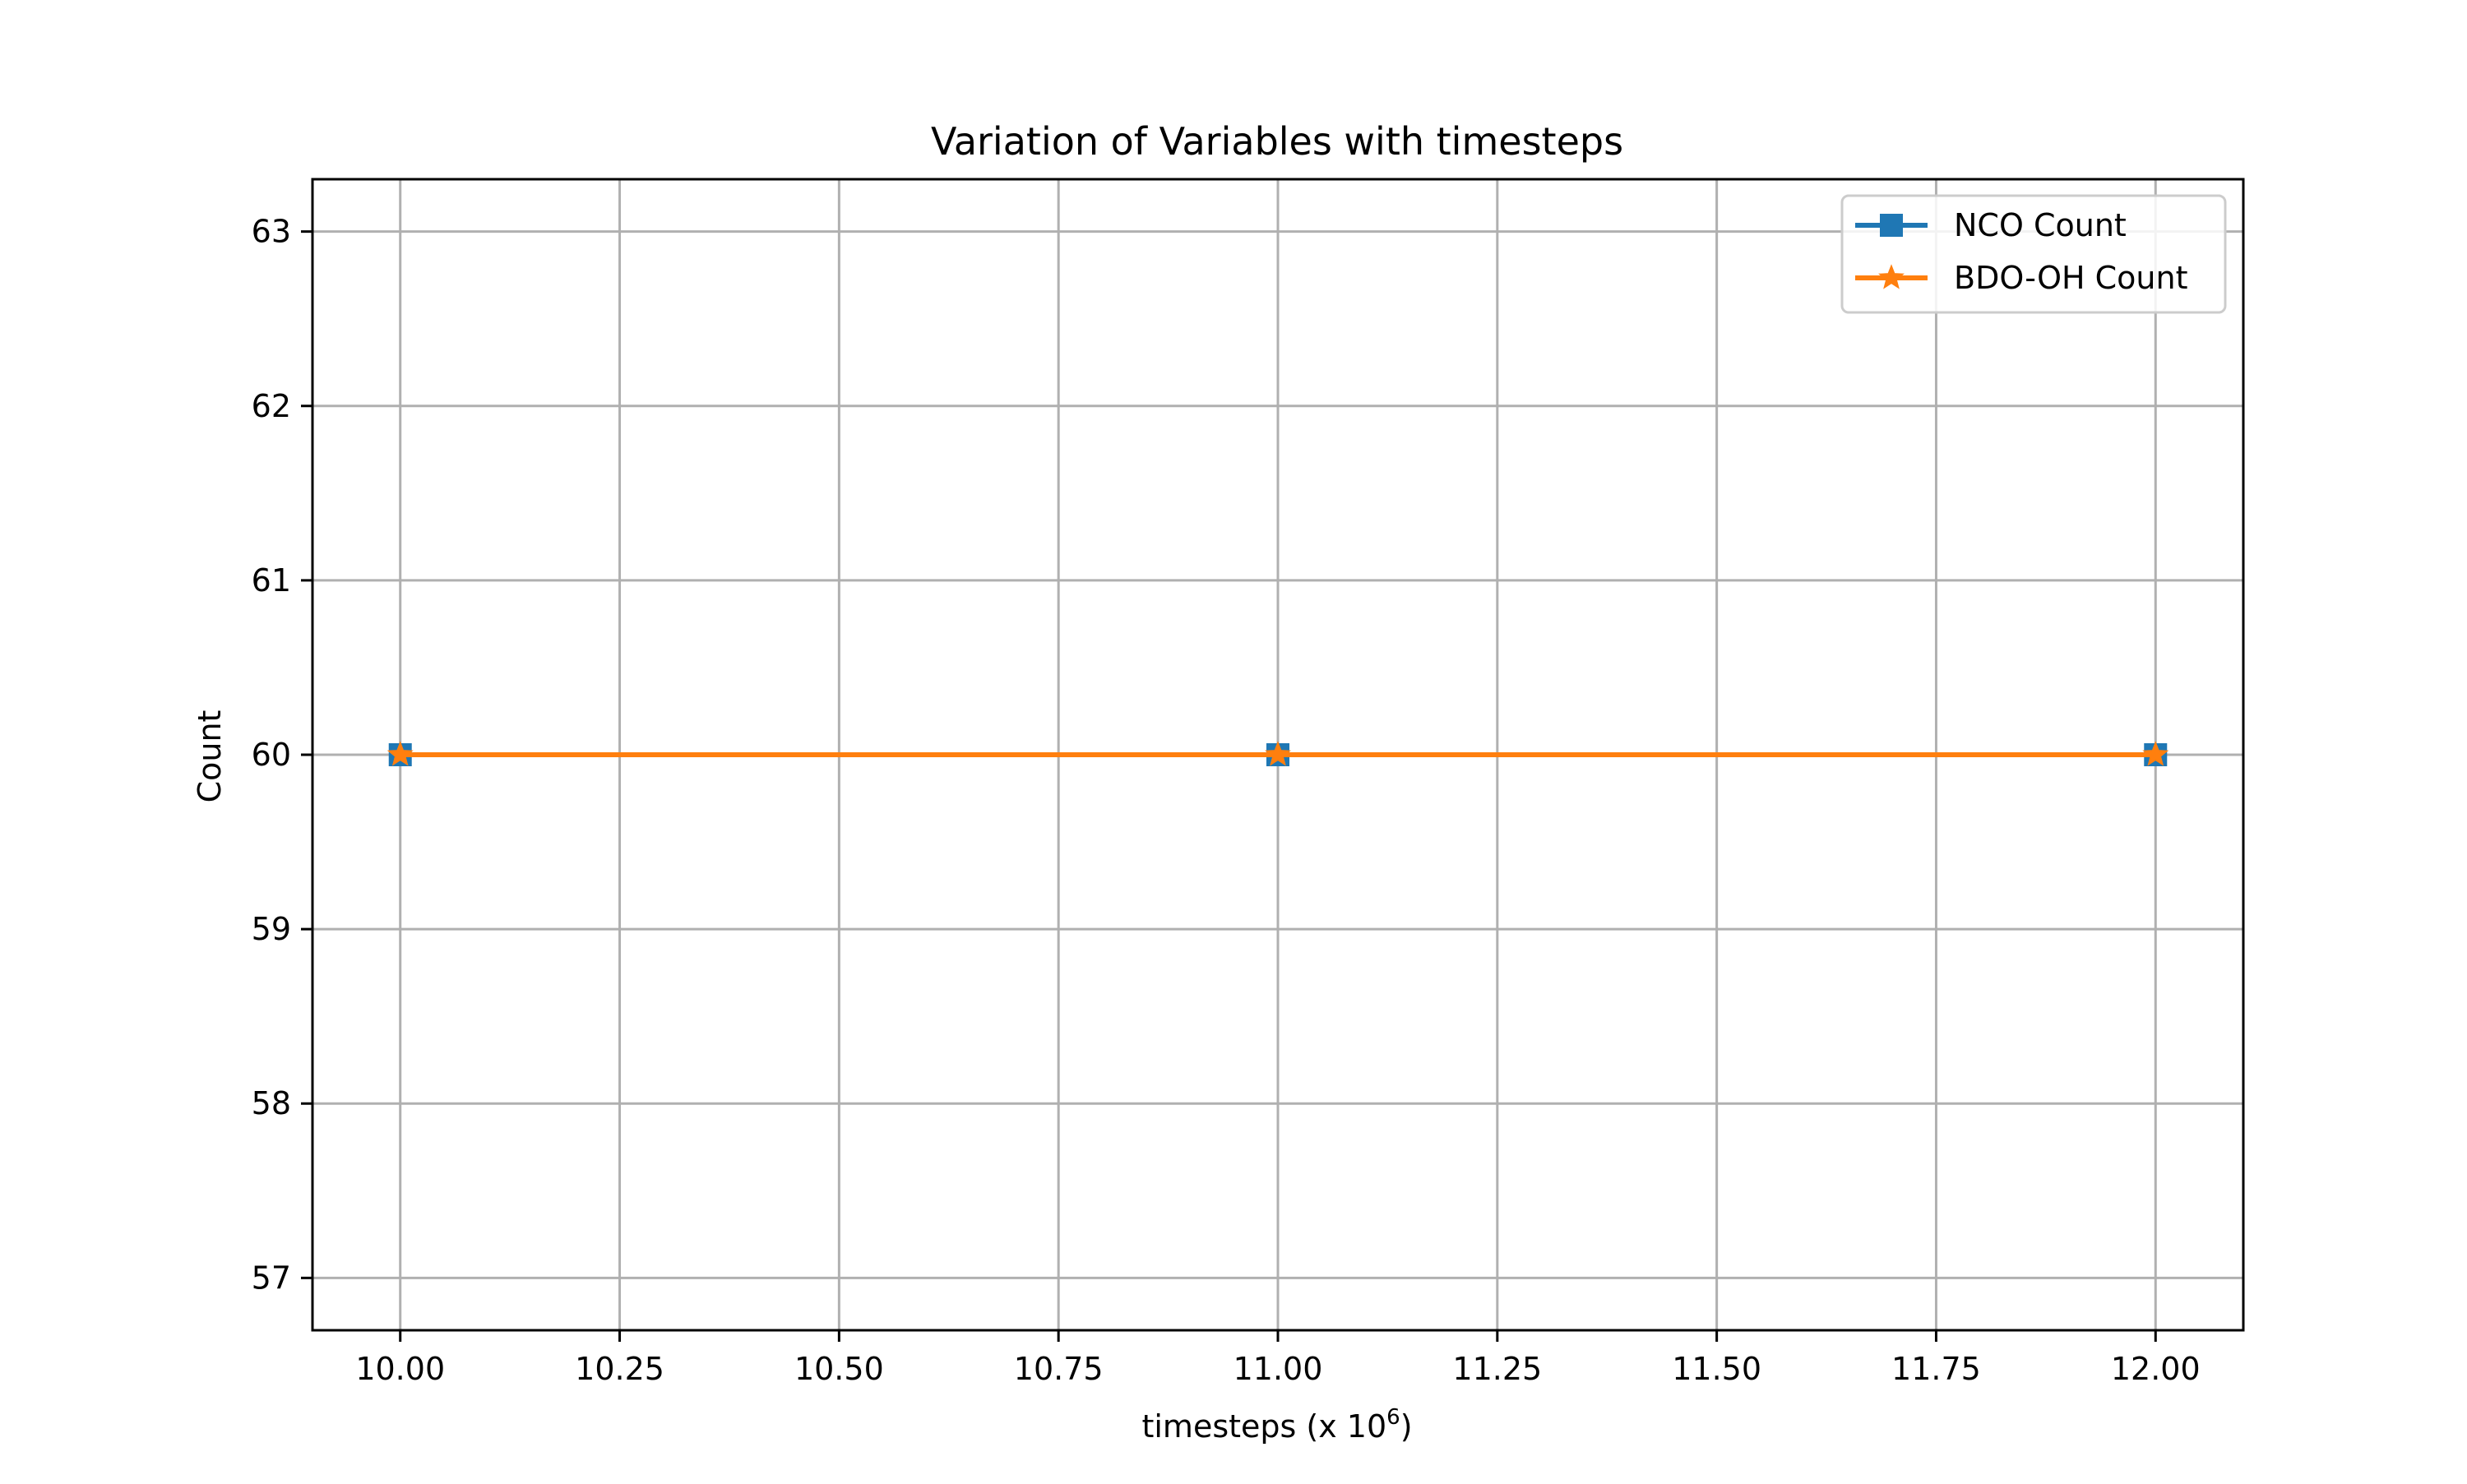  What do you see at coordinates (271, 232) in the screenshot?
I see `y-tick-label: 63` at bounding box center [271, 232].